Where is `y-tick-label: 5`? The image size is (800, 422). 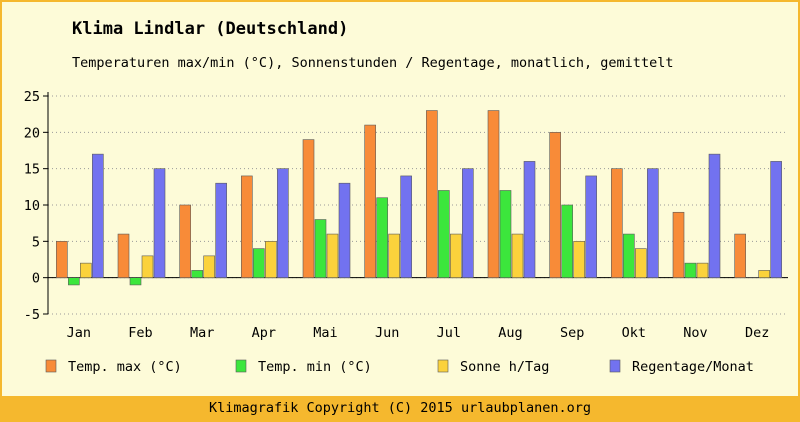
y-tick-label: 5 is located at coordinates (36, 242).